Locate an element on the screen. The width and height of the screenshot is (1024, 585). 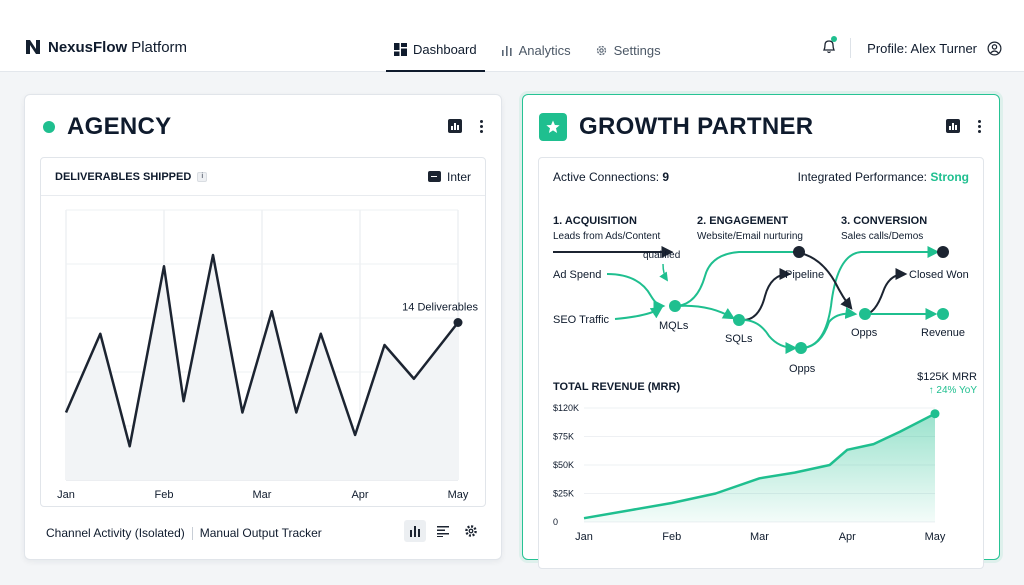
active-connections-value: 9 is located at coordinates (666, 177).